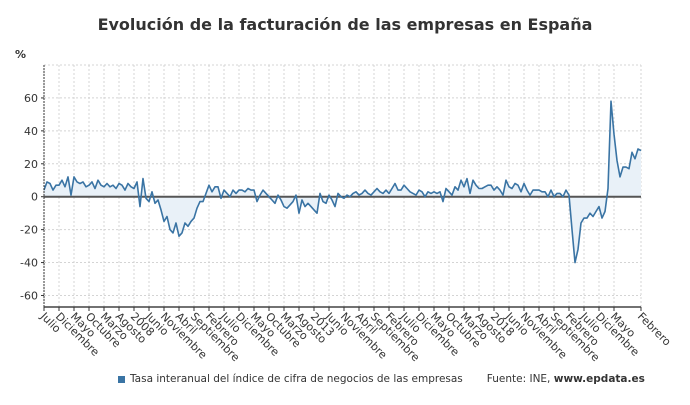 Image resolution: width=690 pixels, height=405 pixels. Describe the element at coordinates (31, 164) in the screenshot. I see `y-tick-label: 20` at that location.